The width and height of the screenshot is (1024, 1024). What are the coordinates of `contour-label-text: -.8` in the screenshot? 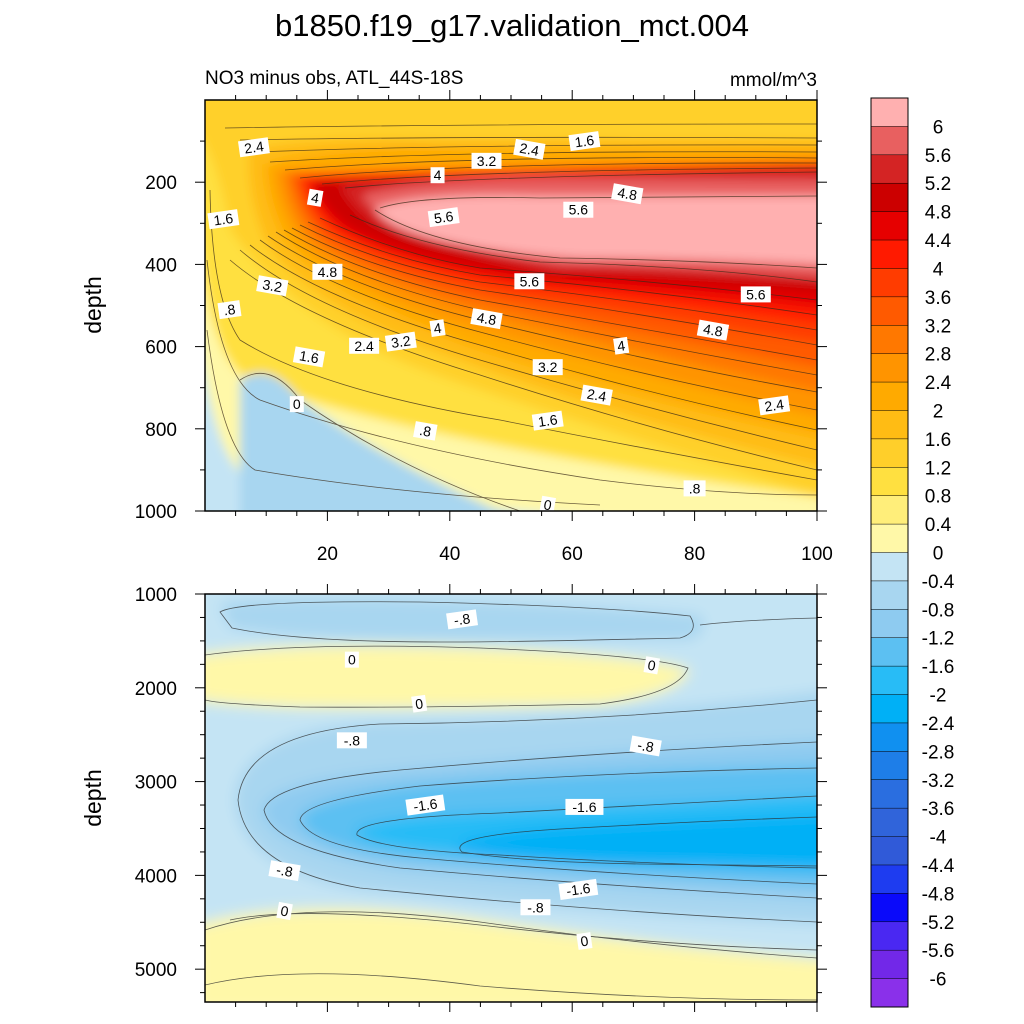 It's located at (284, 870).